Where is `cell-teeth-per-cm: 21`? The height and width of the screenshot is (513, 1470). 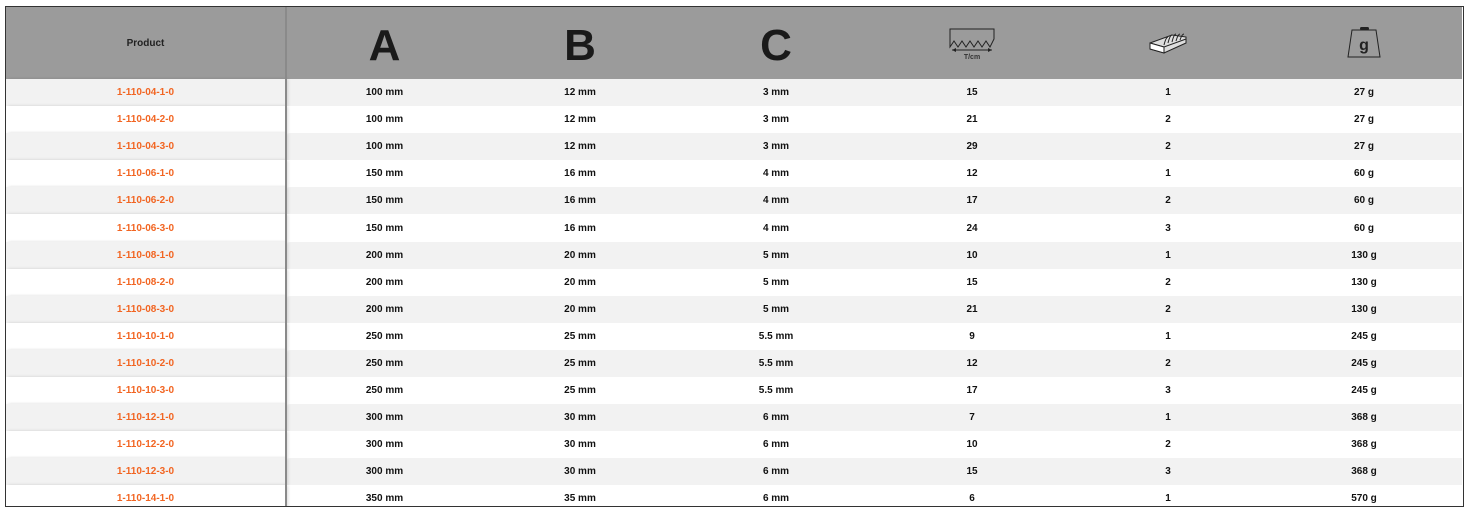 cell-teeth-per-cm: 21 is located at coordinates (972, 309).